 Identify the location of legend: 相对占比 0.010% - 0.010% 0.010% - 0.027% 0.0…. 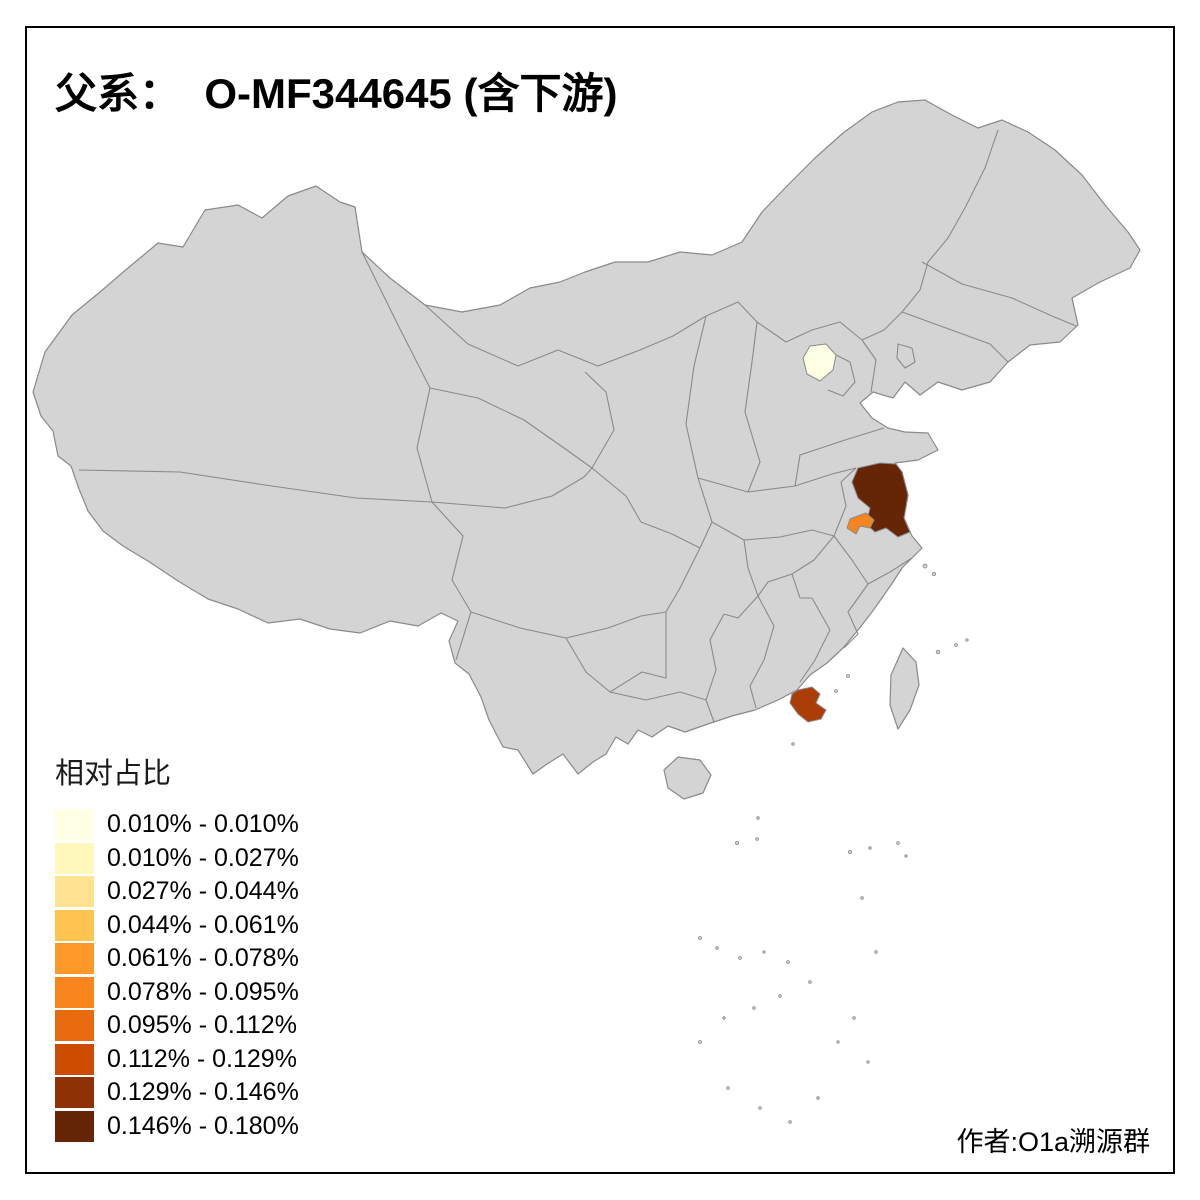
(177, 946).